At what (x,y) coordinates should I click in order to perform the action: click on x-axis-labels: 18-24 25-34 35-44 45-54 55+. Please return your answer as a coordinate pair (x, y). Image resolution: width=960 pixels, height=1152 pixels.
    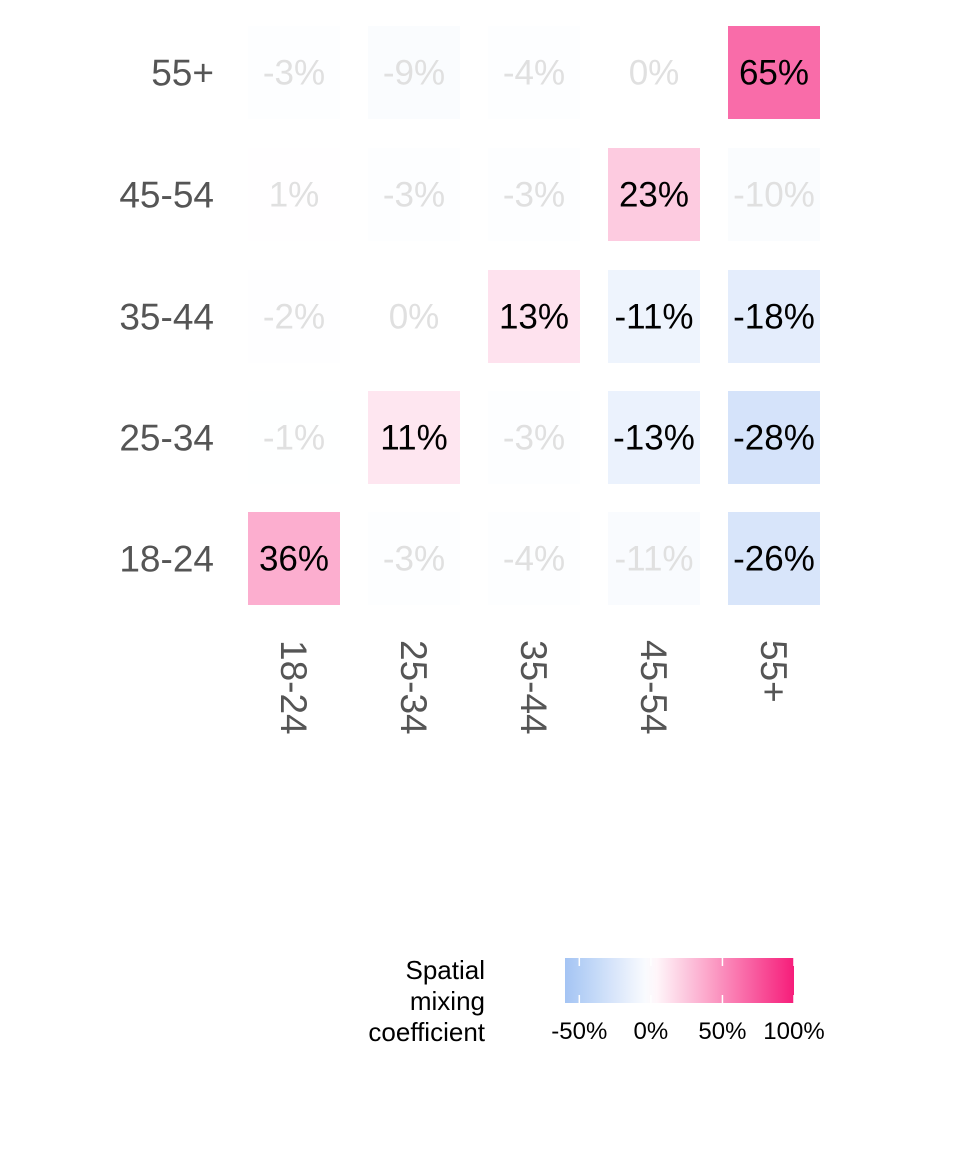
    Looking at the image, I should click on (533, 687).